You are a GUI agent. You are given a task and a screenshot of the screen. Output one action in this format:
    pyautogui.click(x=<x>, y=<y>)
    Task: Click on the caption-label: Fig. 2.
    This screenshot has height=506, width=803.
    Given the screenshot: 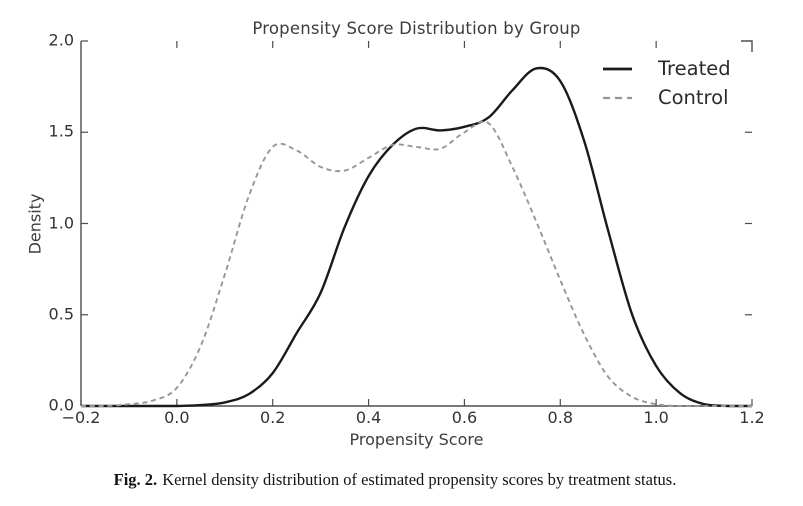 What is the action you would take?
    pyautogui.click(x=135, y=479)
    